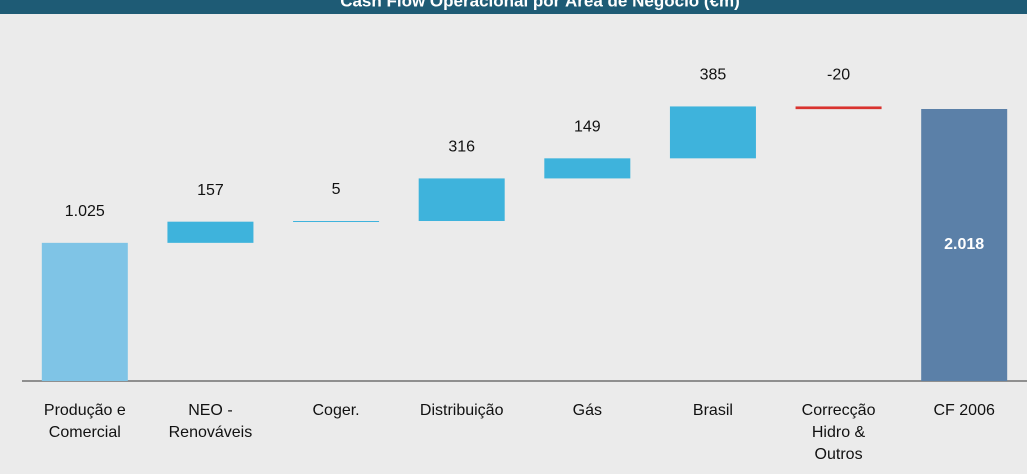 This screenshot has height=474, width=1027. Describe the element at coordinates (85, 211) in the screenshot. I see `value-label: 1.025` at that location.